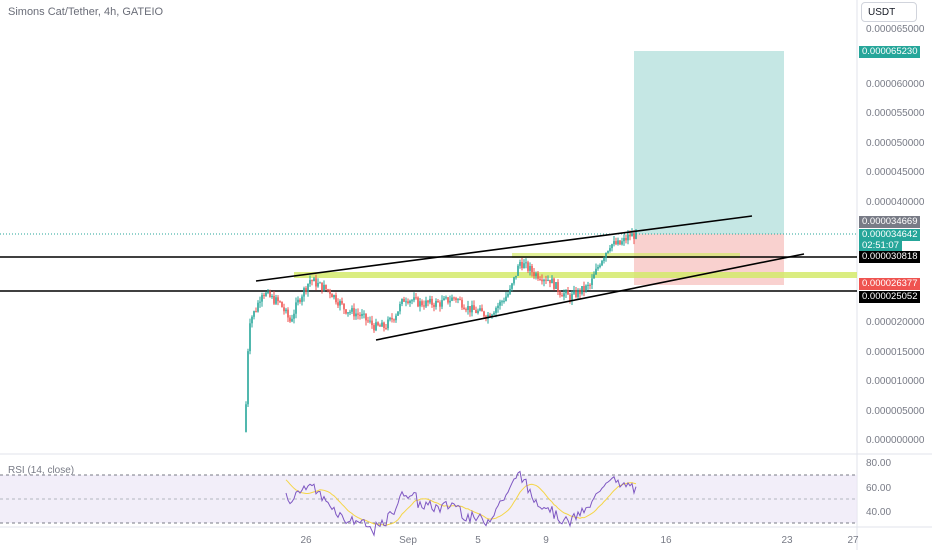 Image resolution: width=932 pixels, height=555 pixels. Describe the element at coordinates (853, 540) in the screenshot. I see `time-axis-label: 27` at that location.